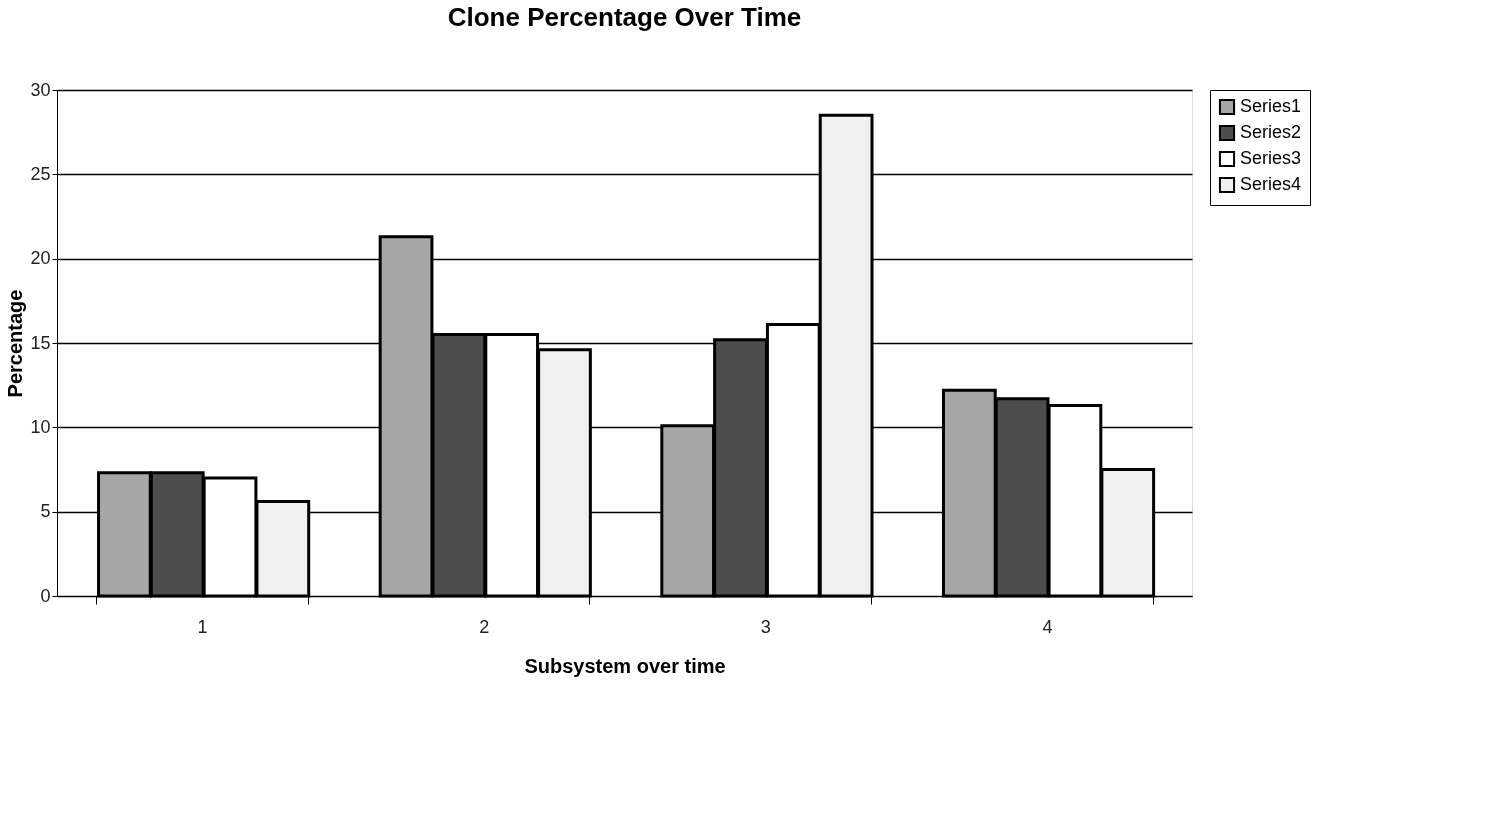  Describe the element at coordinates (15, 343) in the screenshot. I see `y-axis-title: Percentage` at that location.